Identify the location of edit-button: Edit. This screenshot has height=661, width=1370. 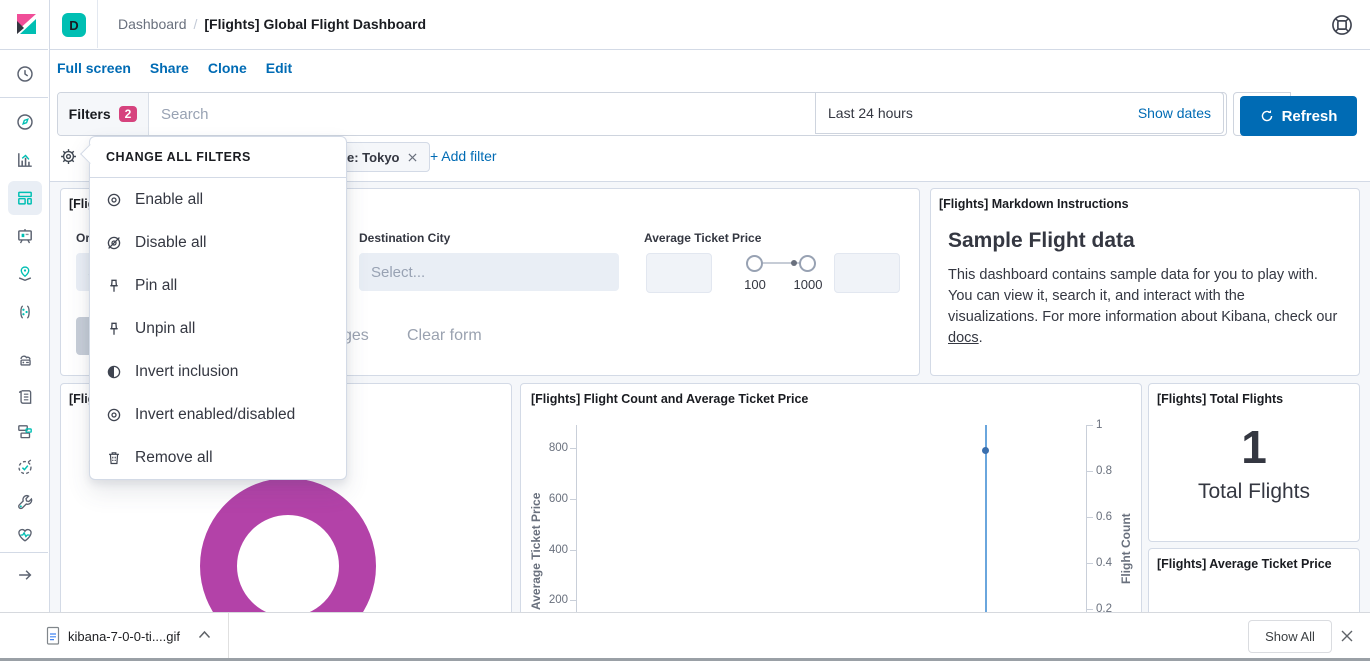
(279, 68).